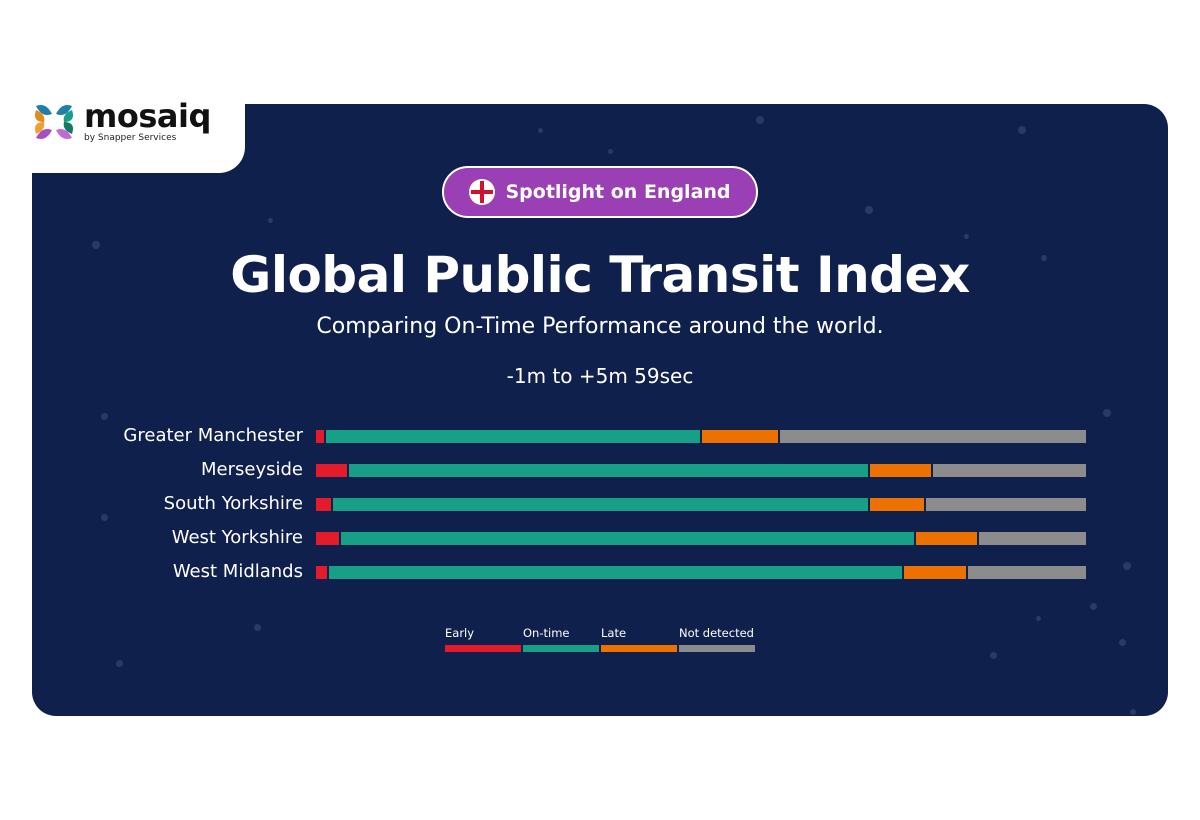 This screenshot has height=820, width=1200. What do you see at coordinates (482, 192) in the screenshot?
I see `england-flag-icon` at bounding box center [482, 192].